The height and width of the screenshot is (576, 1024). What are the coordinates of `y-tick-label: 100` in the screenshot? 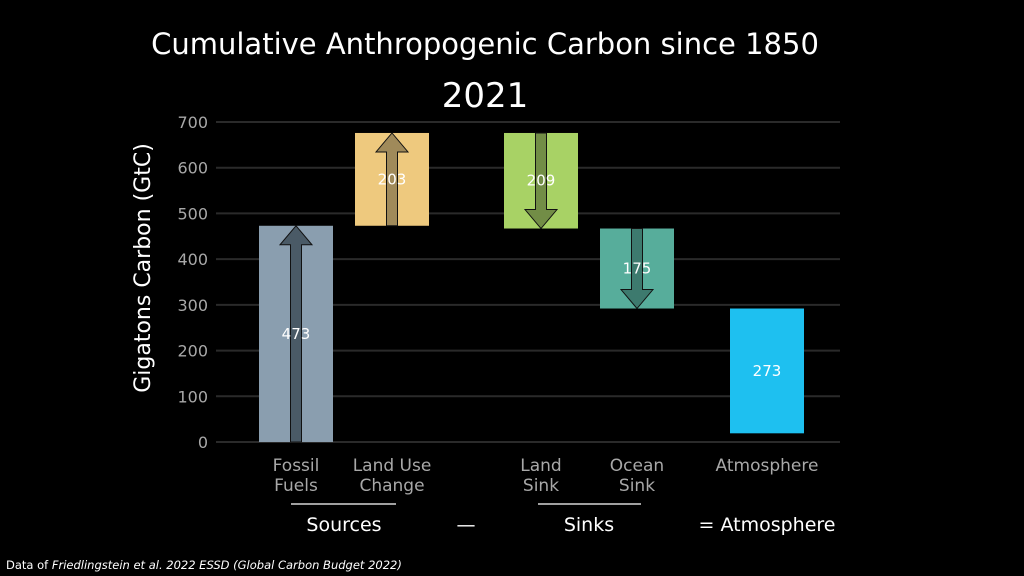 It's located at (192, 396).